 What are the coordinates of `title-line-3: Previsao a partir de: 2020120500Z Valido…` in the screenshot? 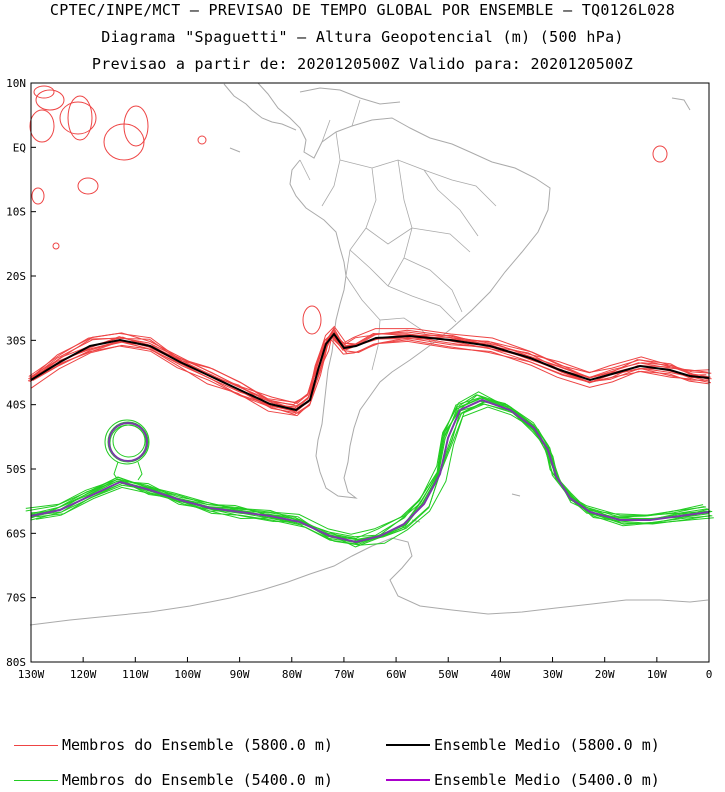 It's located at (362, 64).